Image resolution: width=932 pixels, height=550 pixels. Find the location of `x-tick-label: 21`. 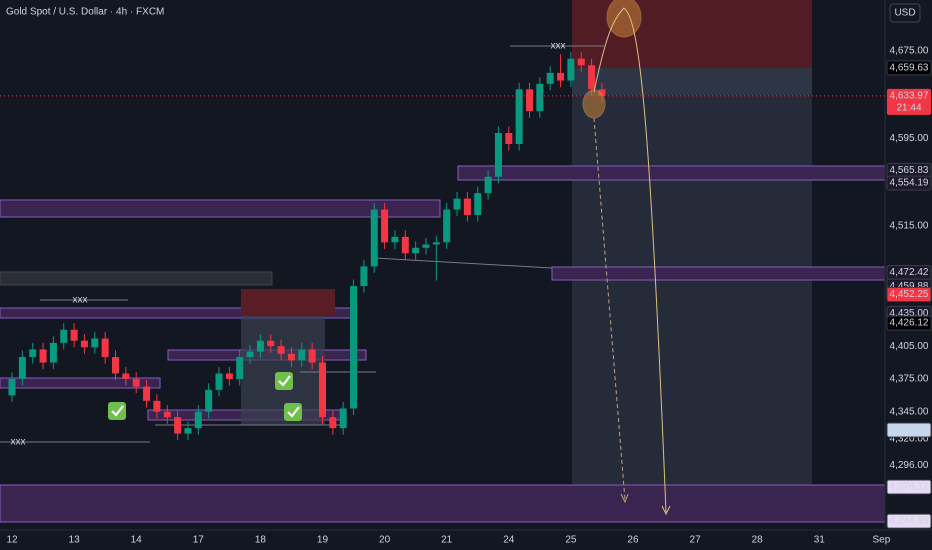

x-tick-label: 21 is located at coordinates (447, 540).